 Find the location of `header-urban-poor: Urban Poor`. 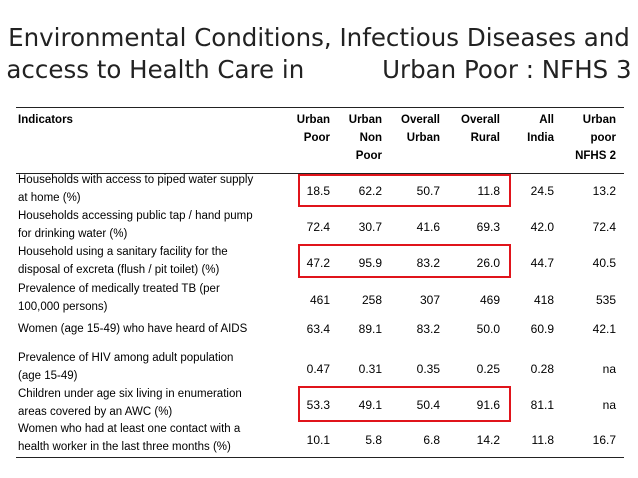

header-urban-poor: Urban Poor is located at coordinates (313, 129).